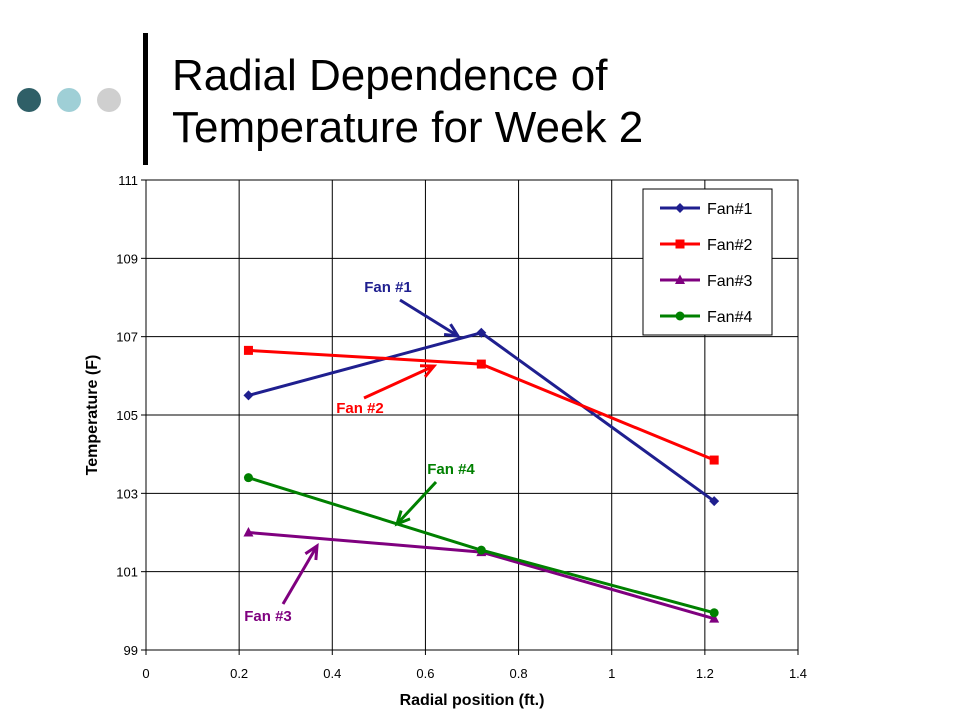 Image resolution: width=960 pixels, height=720 pixels. Describe the element at coordinates (519, 673) in the screenshot. I see `x-tick-label: 0.8` at that location.